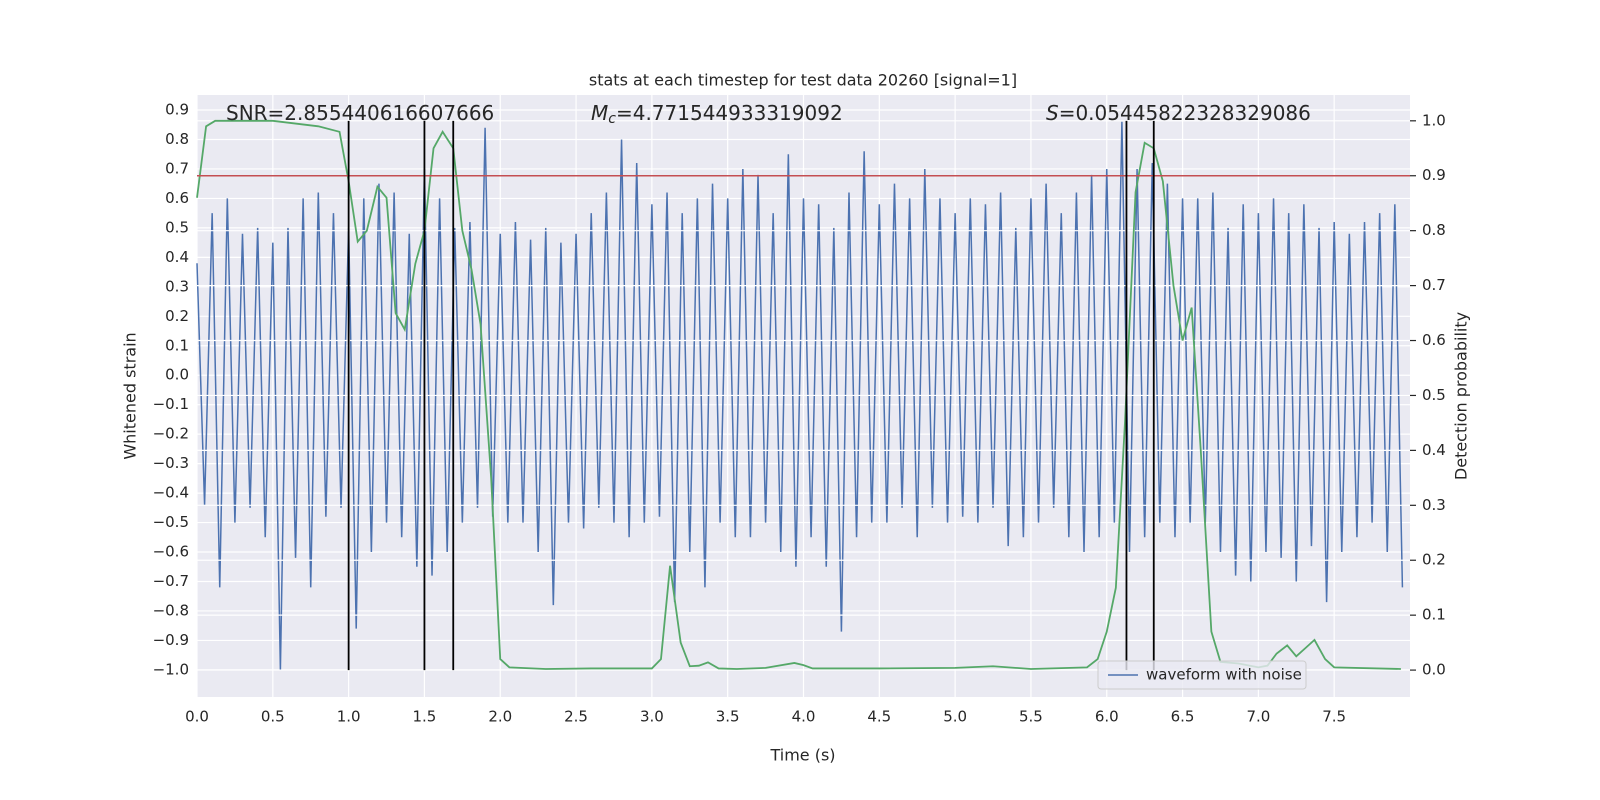 Image resolution: width=1600 pixels, height=800 pixels. Describe the element at coordinates (425, 717) in the screenshot. I see `x-tick-label: 1.5` at that location.